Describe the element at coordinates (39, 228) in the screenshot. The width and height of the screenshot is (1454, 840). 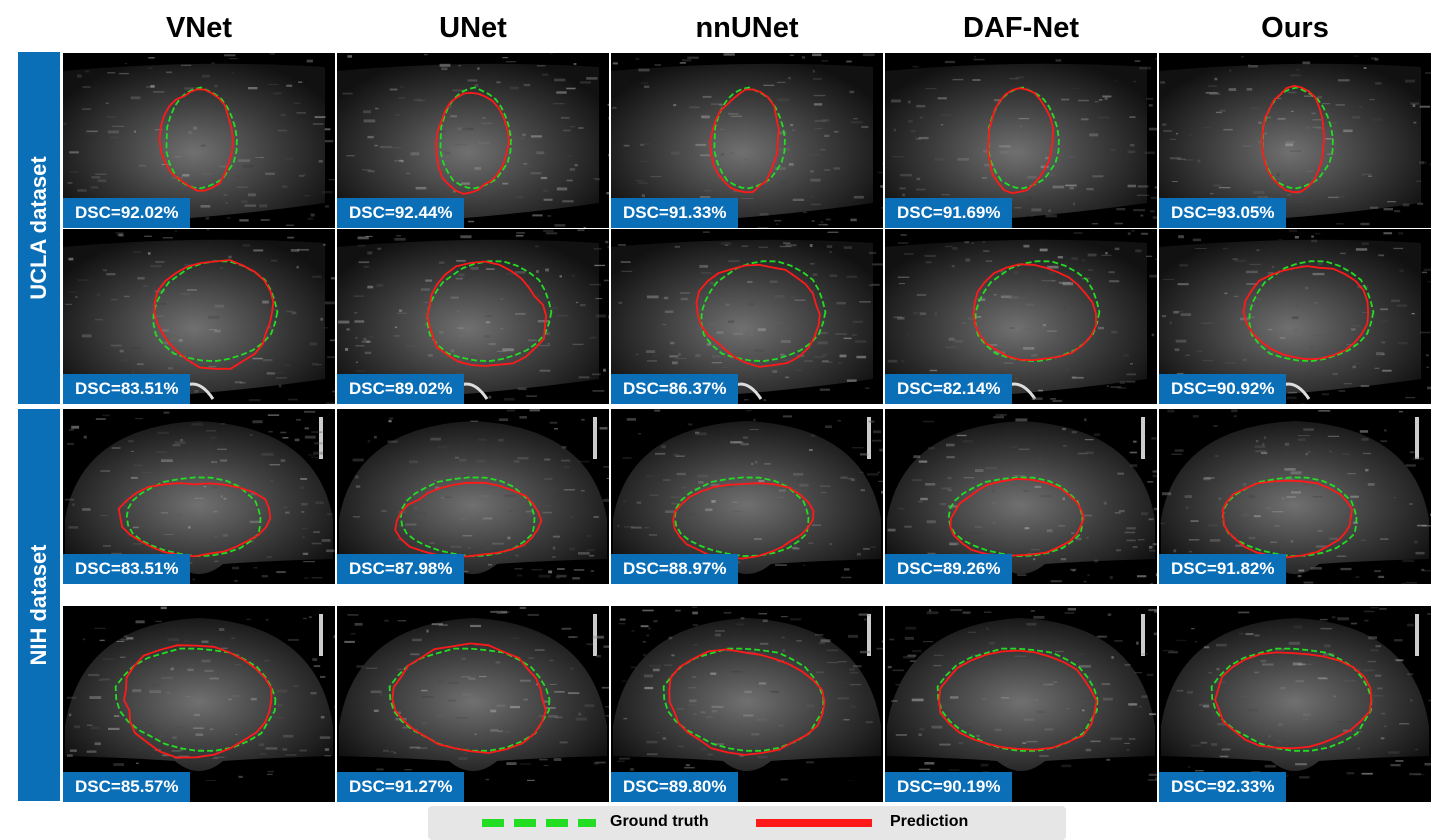
I see `ucla-dataset-label: UCLA dataset` at that location.